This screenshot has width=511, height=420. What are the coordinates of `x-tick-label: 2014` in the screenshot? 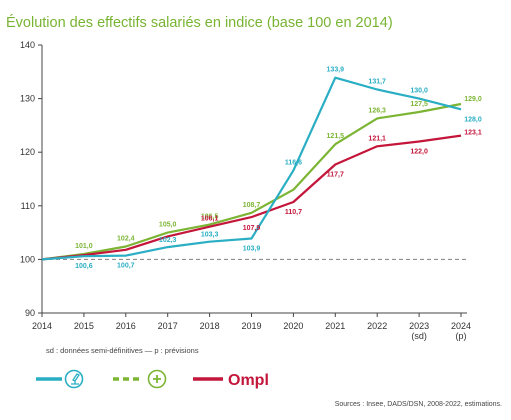 It's located at (42, 326).